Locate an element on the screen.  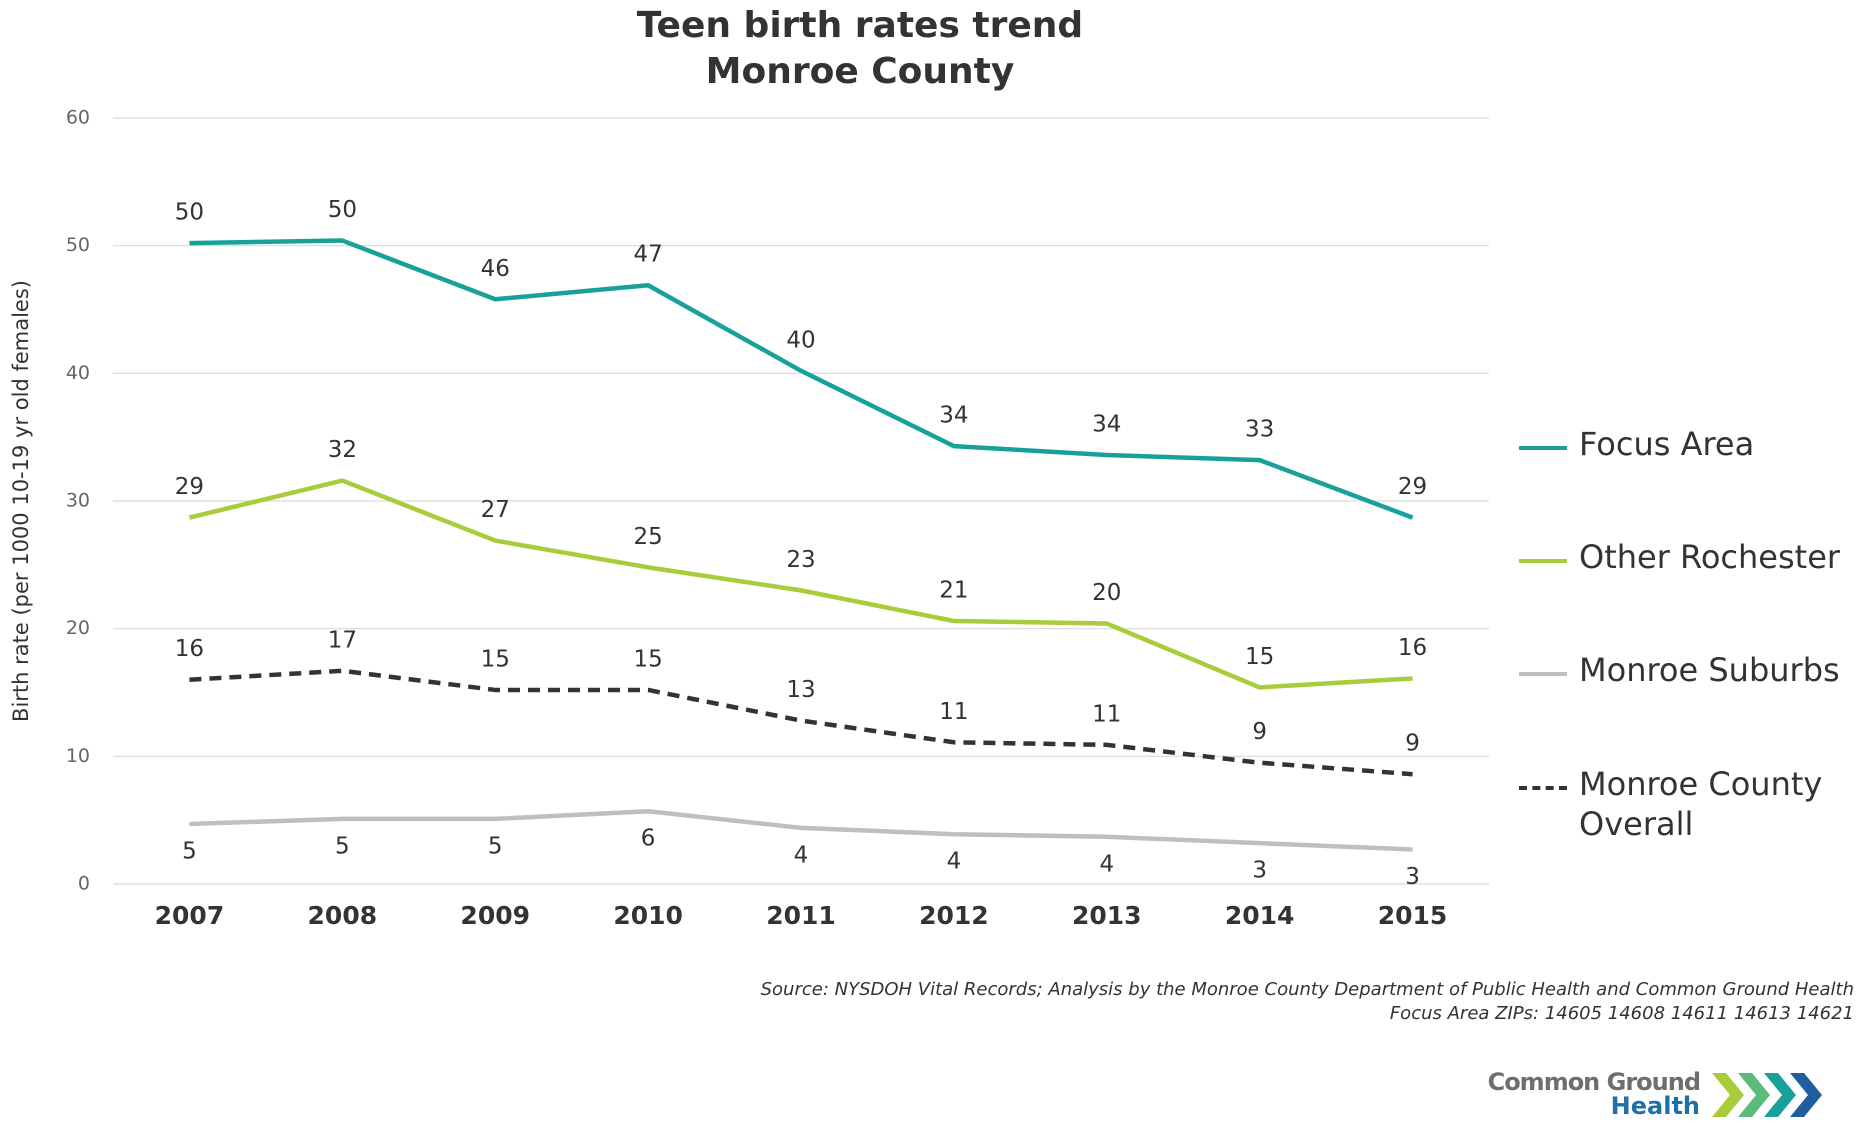
x-tick-label: 2013 is located at coordinates (1107, 915).